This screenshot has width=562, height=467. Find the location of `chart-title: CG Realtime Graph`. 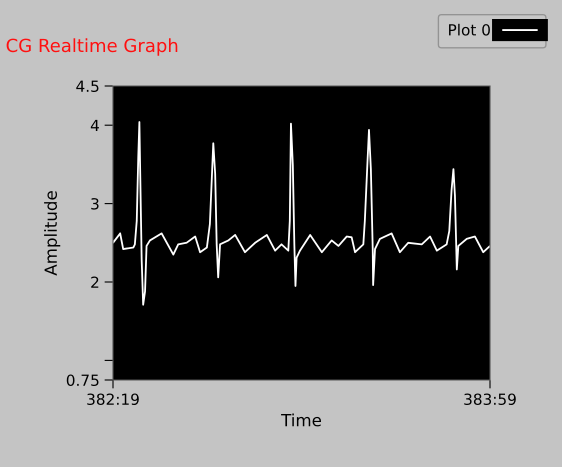

chart-title: CG Realtime Graph is located at coordinates (92, 47).